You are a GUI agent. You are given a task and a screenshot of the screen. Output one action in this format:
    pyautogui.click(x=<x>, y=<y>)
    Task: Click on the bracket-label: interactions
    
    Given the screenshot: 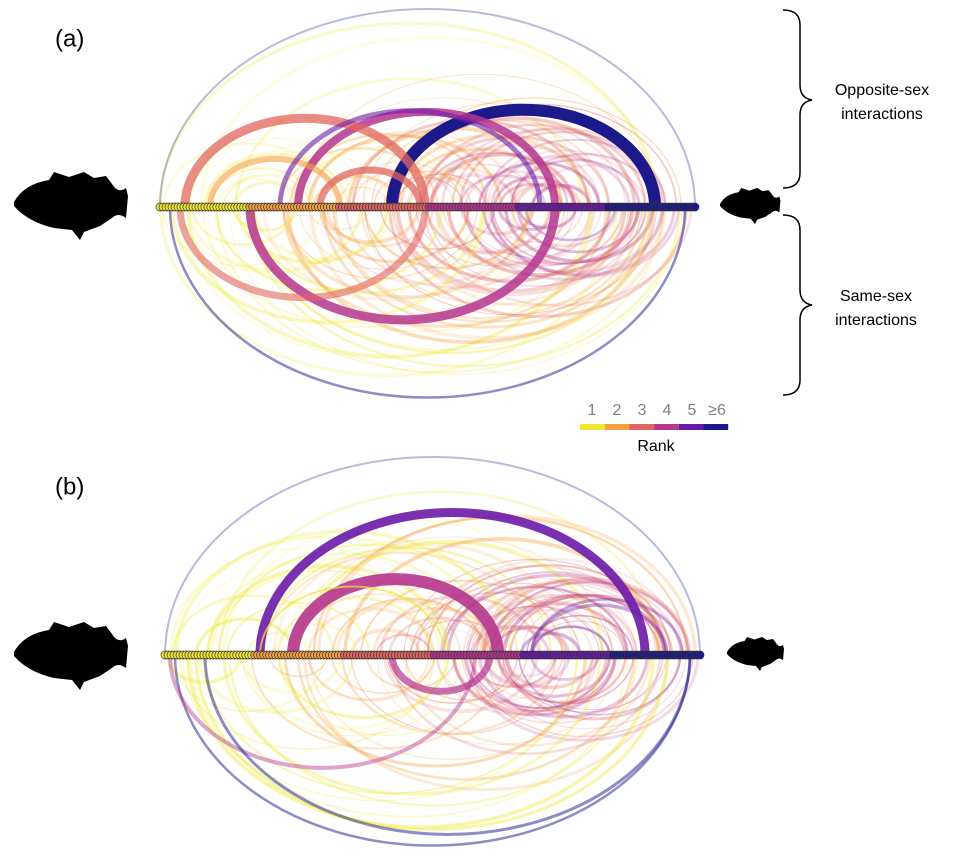 What is the action you would take?
    pyautogui.click(x=882, y=114)
    